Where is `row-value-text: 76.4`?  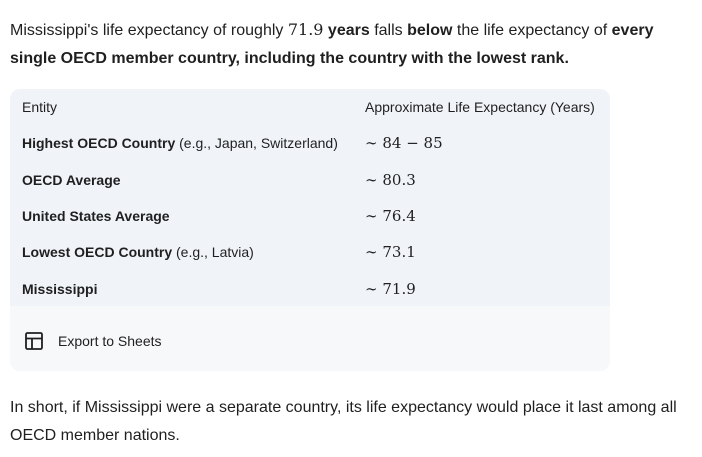
row-value-text: 76.4 is located at coordinates (399, 215).